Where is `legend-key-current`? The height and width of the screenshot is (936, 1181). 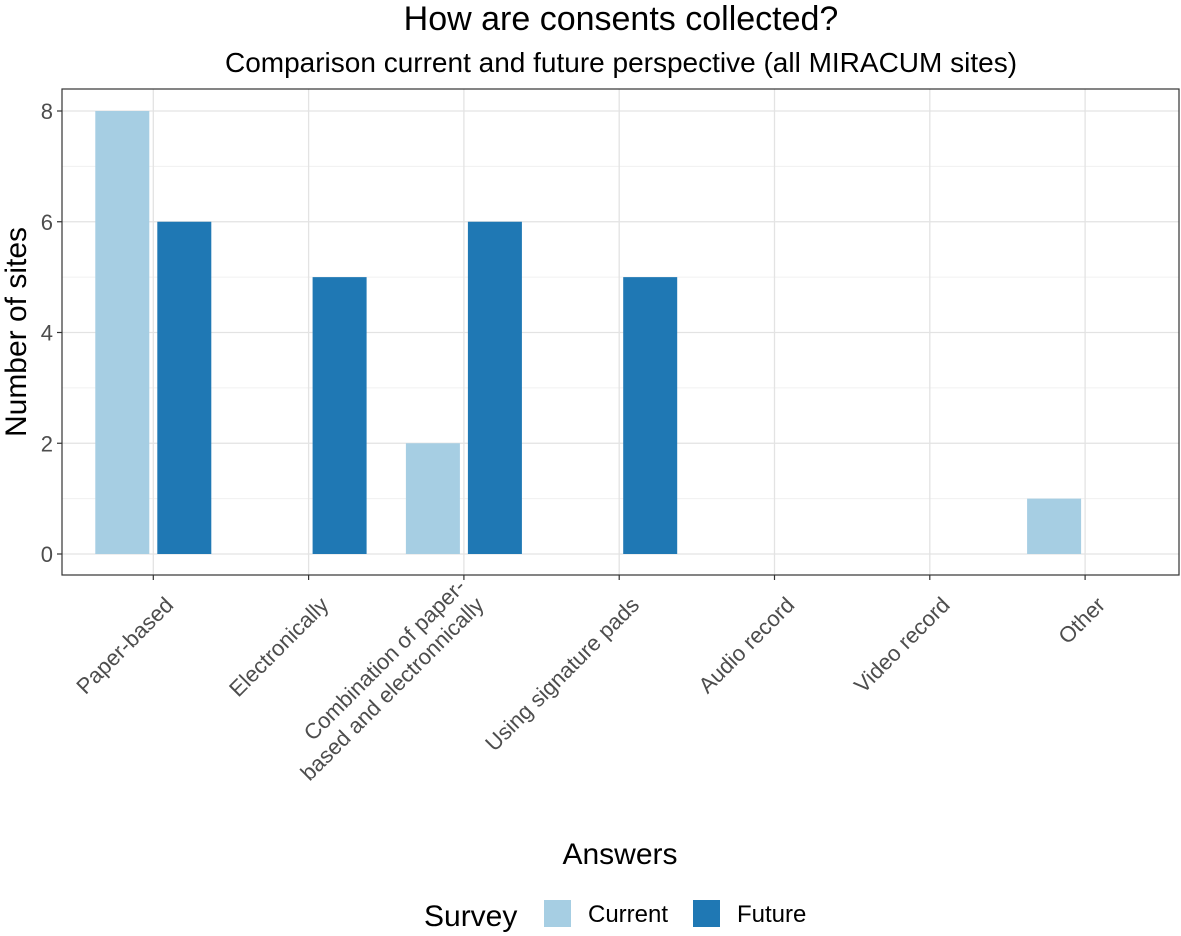
legend-key-current is located at coordinates (557, 913).